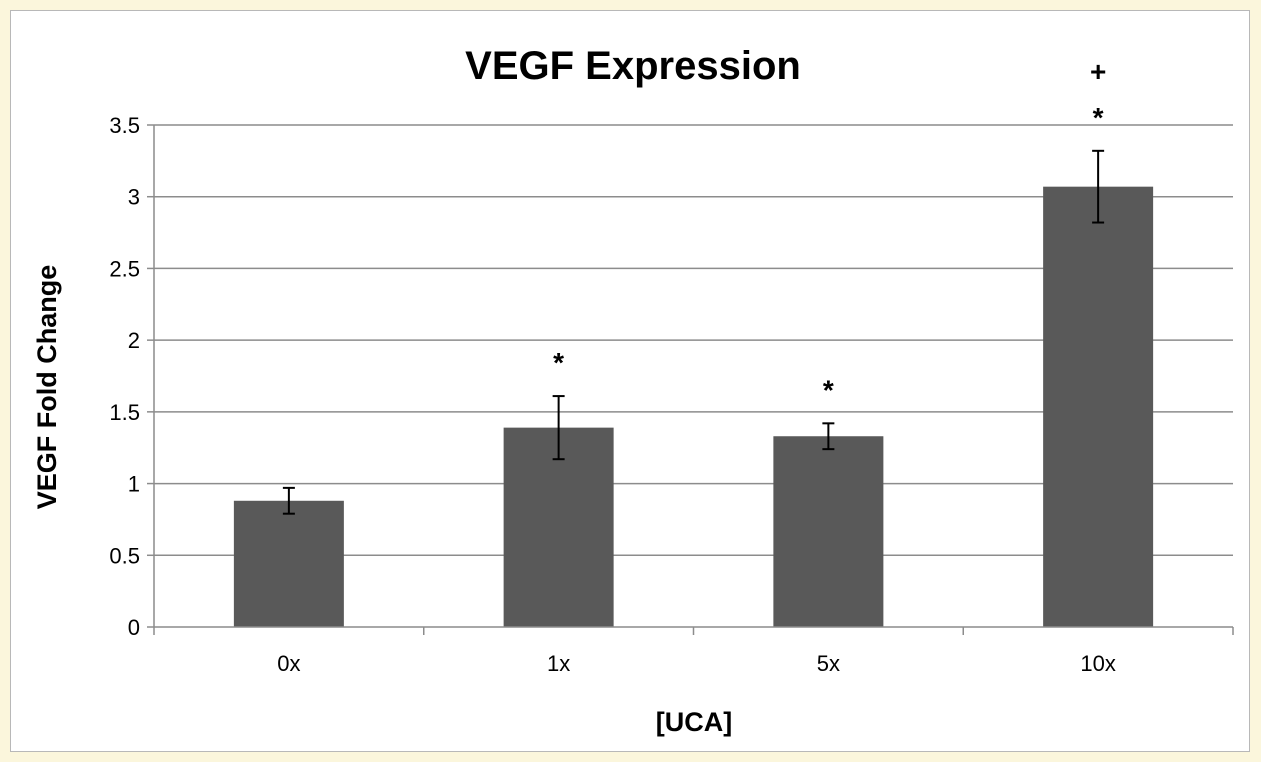 The height and width of the screenshot is (762, 1261). What do you see at coordinates (828, 663) in the screenshot?
I see `x-tick-label: 5x` at bounding box center [828, 663].